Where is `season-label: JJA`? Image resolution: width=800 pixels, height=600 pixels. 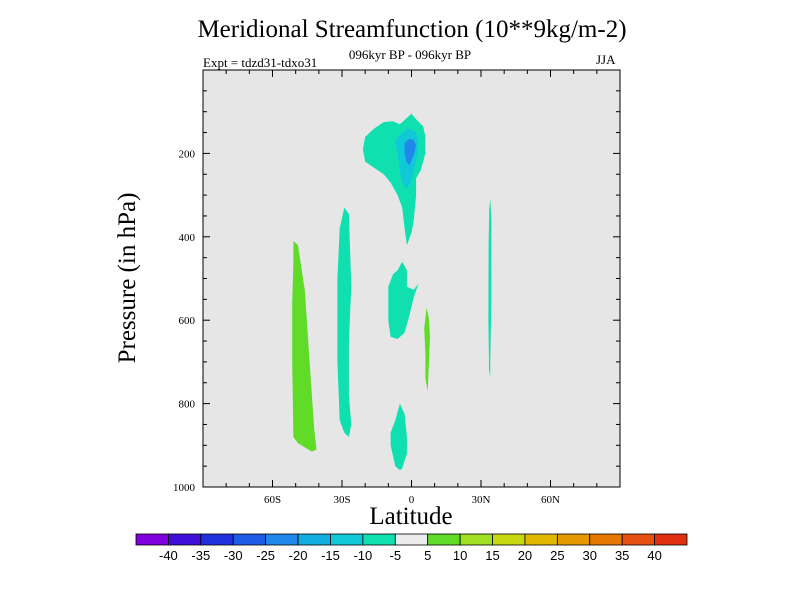
season-label: JJA is located at coordinates (606, 59).